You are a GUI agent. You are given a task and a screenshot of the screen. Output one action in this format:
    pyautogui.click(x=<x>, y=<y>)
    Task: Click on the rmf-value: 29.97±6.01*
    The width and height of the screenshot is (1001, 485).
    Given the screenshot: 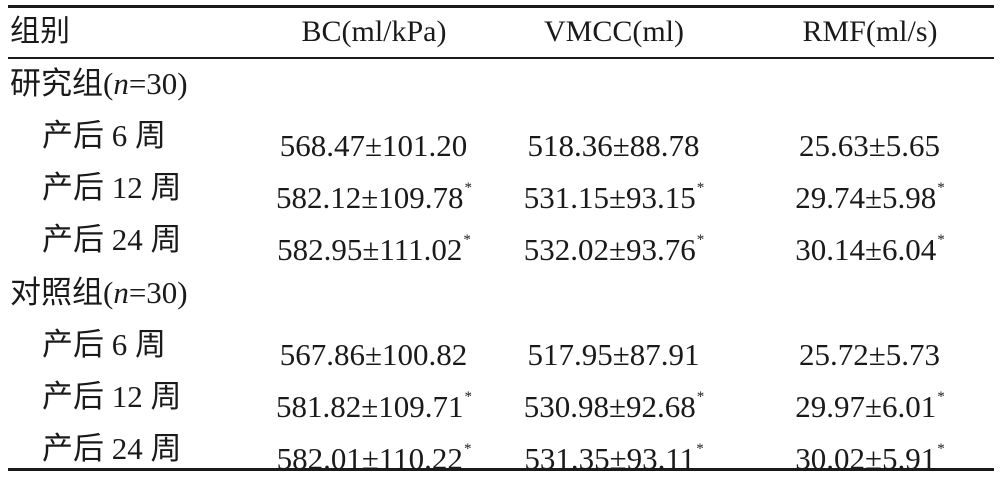 What is the action you would take?
    pyautogui.click(x=870, y=406)
    